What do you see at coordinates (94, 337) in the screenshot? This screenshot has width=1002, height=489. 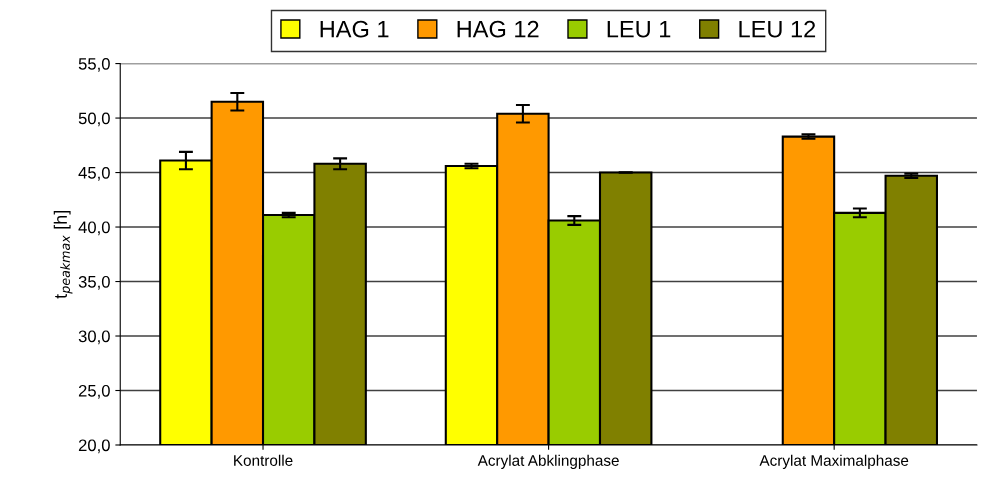 I see `y-tick-label: 30,0` at bounding box center [94, 337].